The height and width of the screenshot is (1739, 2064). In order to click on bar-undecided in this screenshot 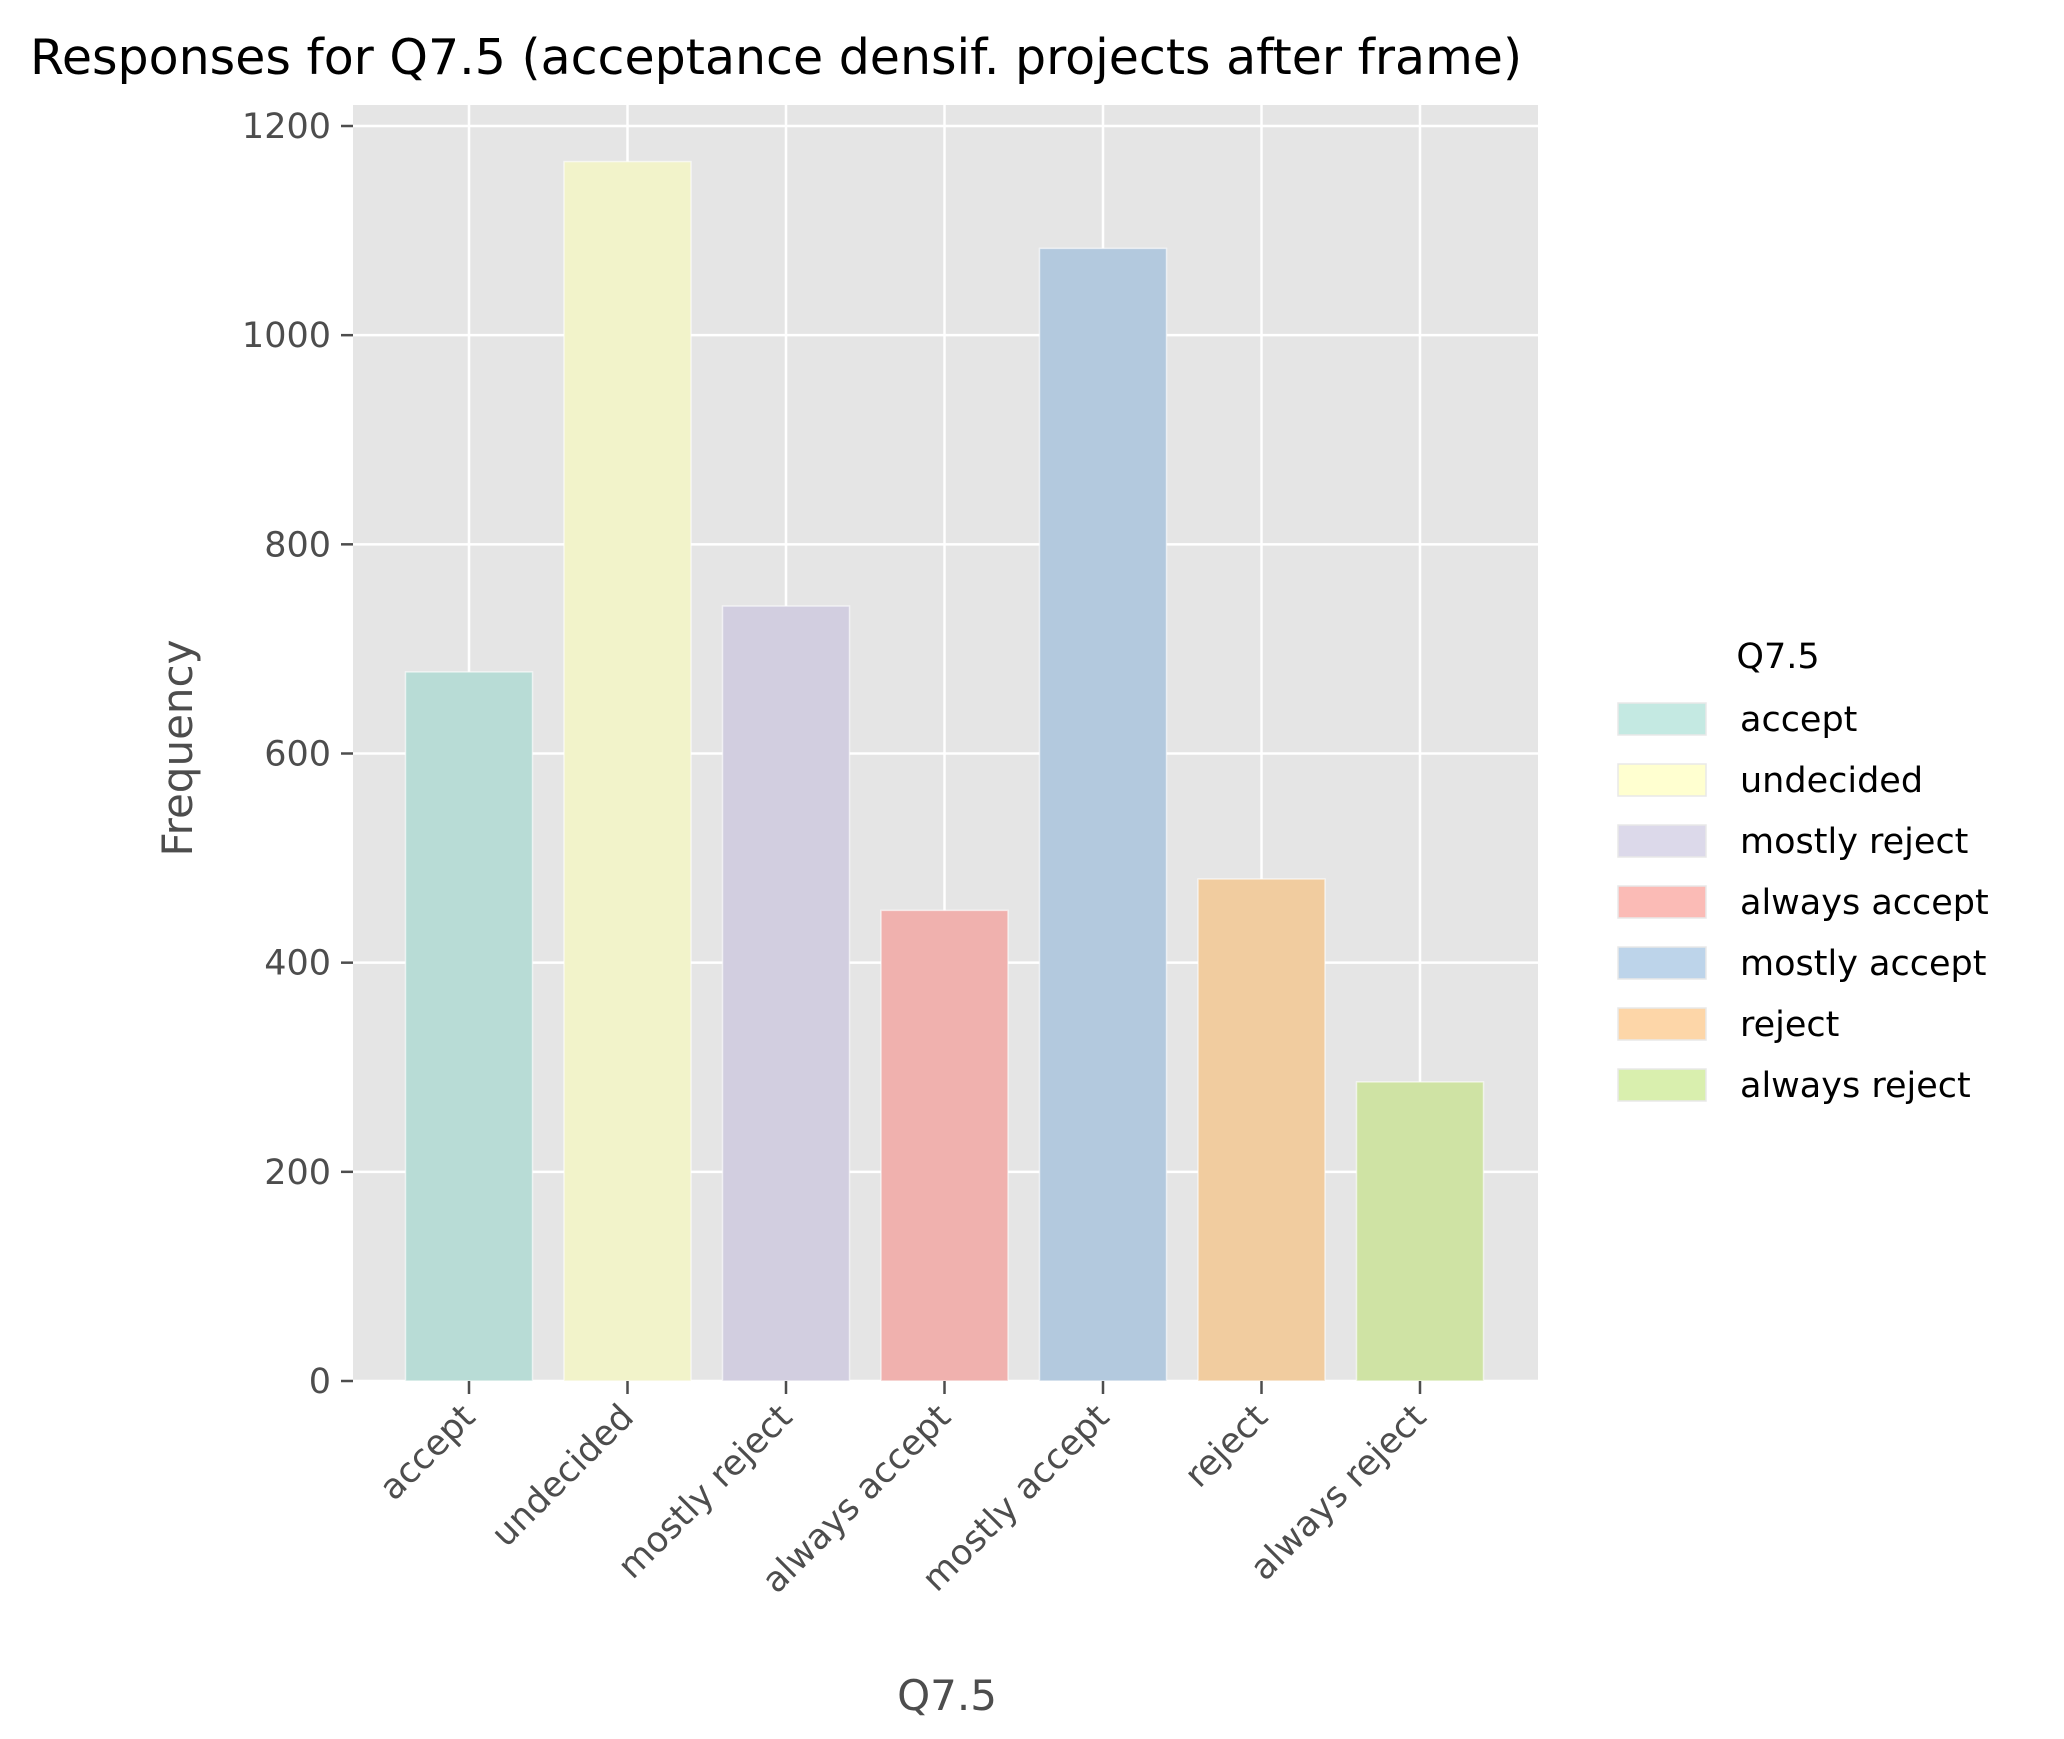, I will do `click(627, 771)`.